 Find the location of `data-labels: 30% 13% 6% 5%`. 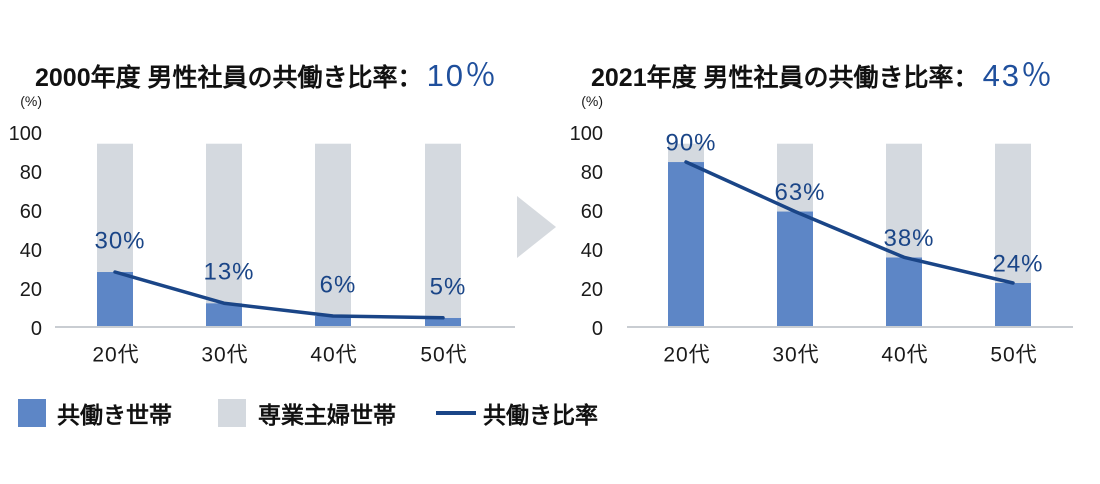

data-labels: 30% 13% 6% 5% is located at coordinates (280, 264).